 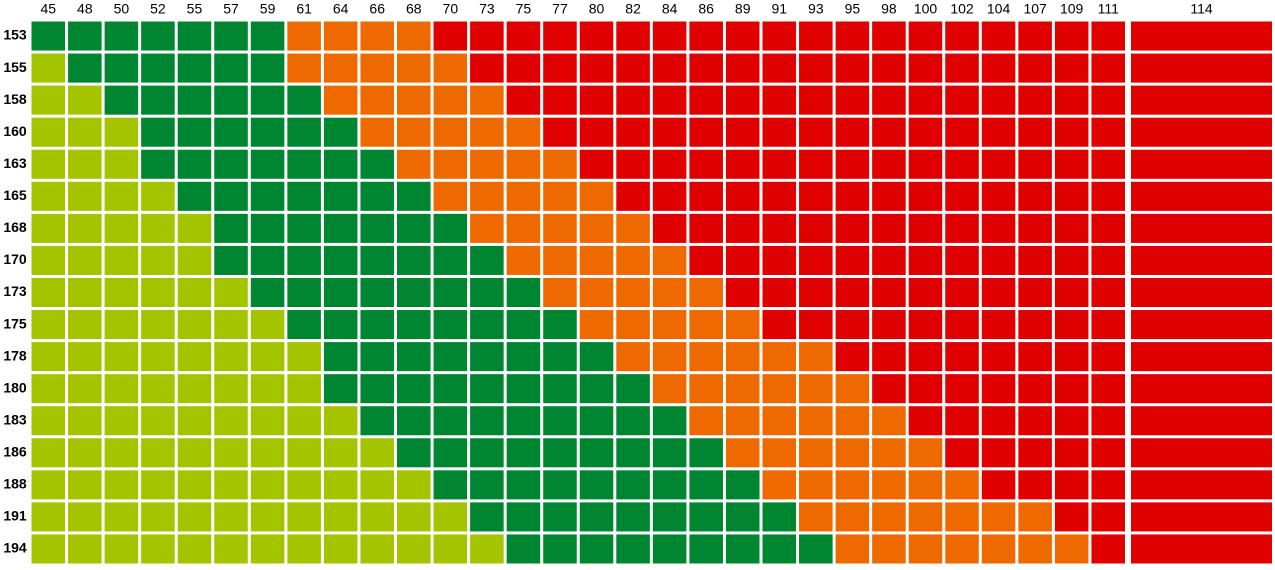 I want to click on column-label: 104, so click(x=999, y=9).